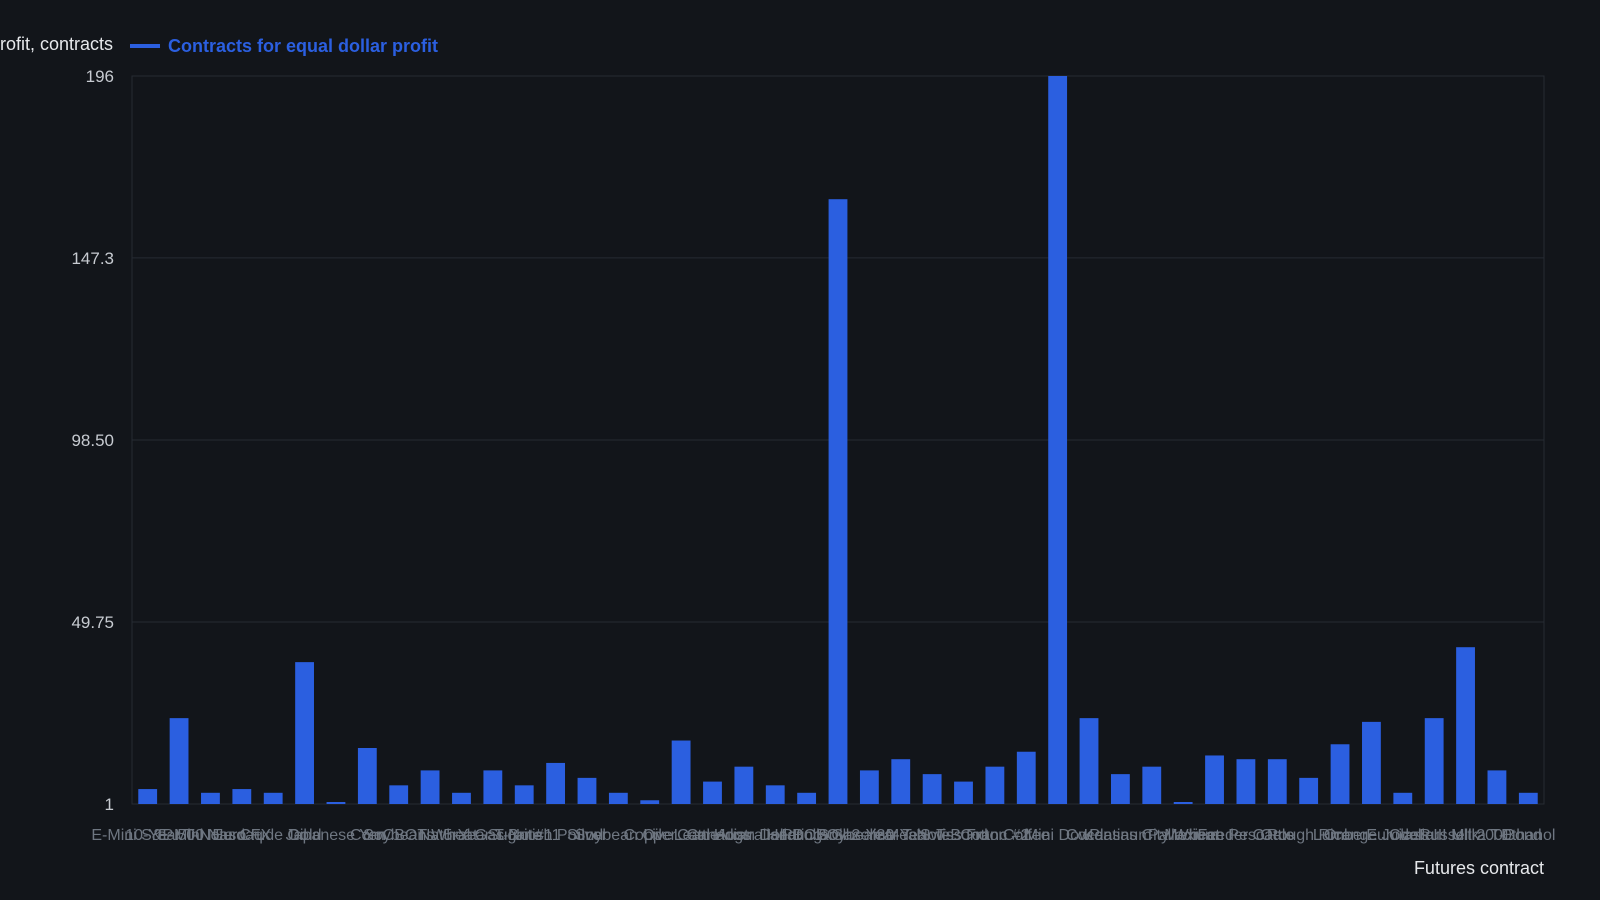 The height and width of the screenshot is (900, 1600). I want to click on x-tick-label: Australian Dollar, so click(776, 835).